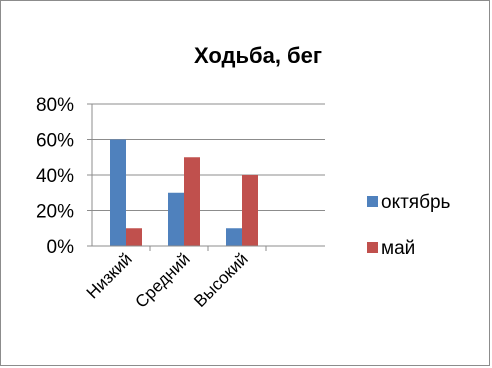 The height and width of the screenshot is (368, 492). I want to click on y-tick-label: 60%, so click(55, 141).